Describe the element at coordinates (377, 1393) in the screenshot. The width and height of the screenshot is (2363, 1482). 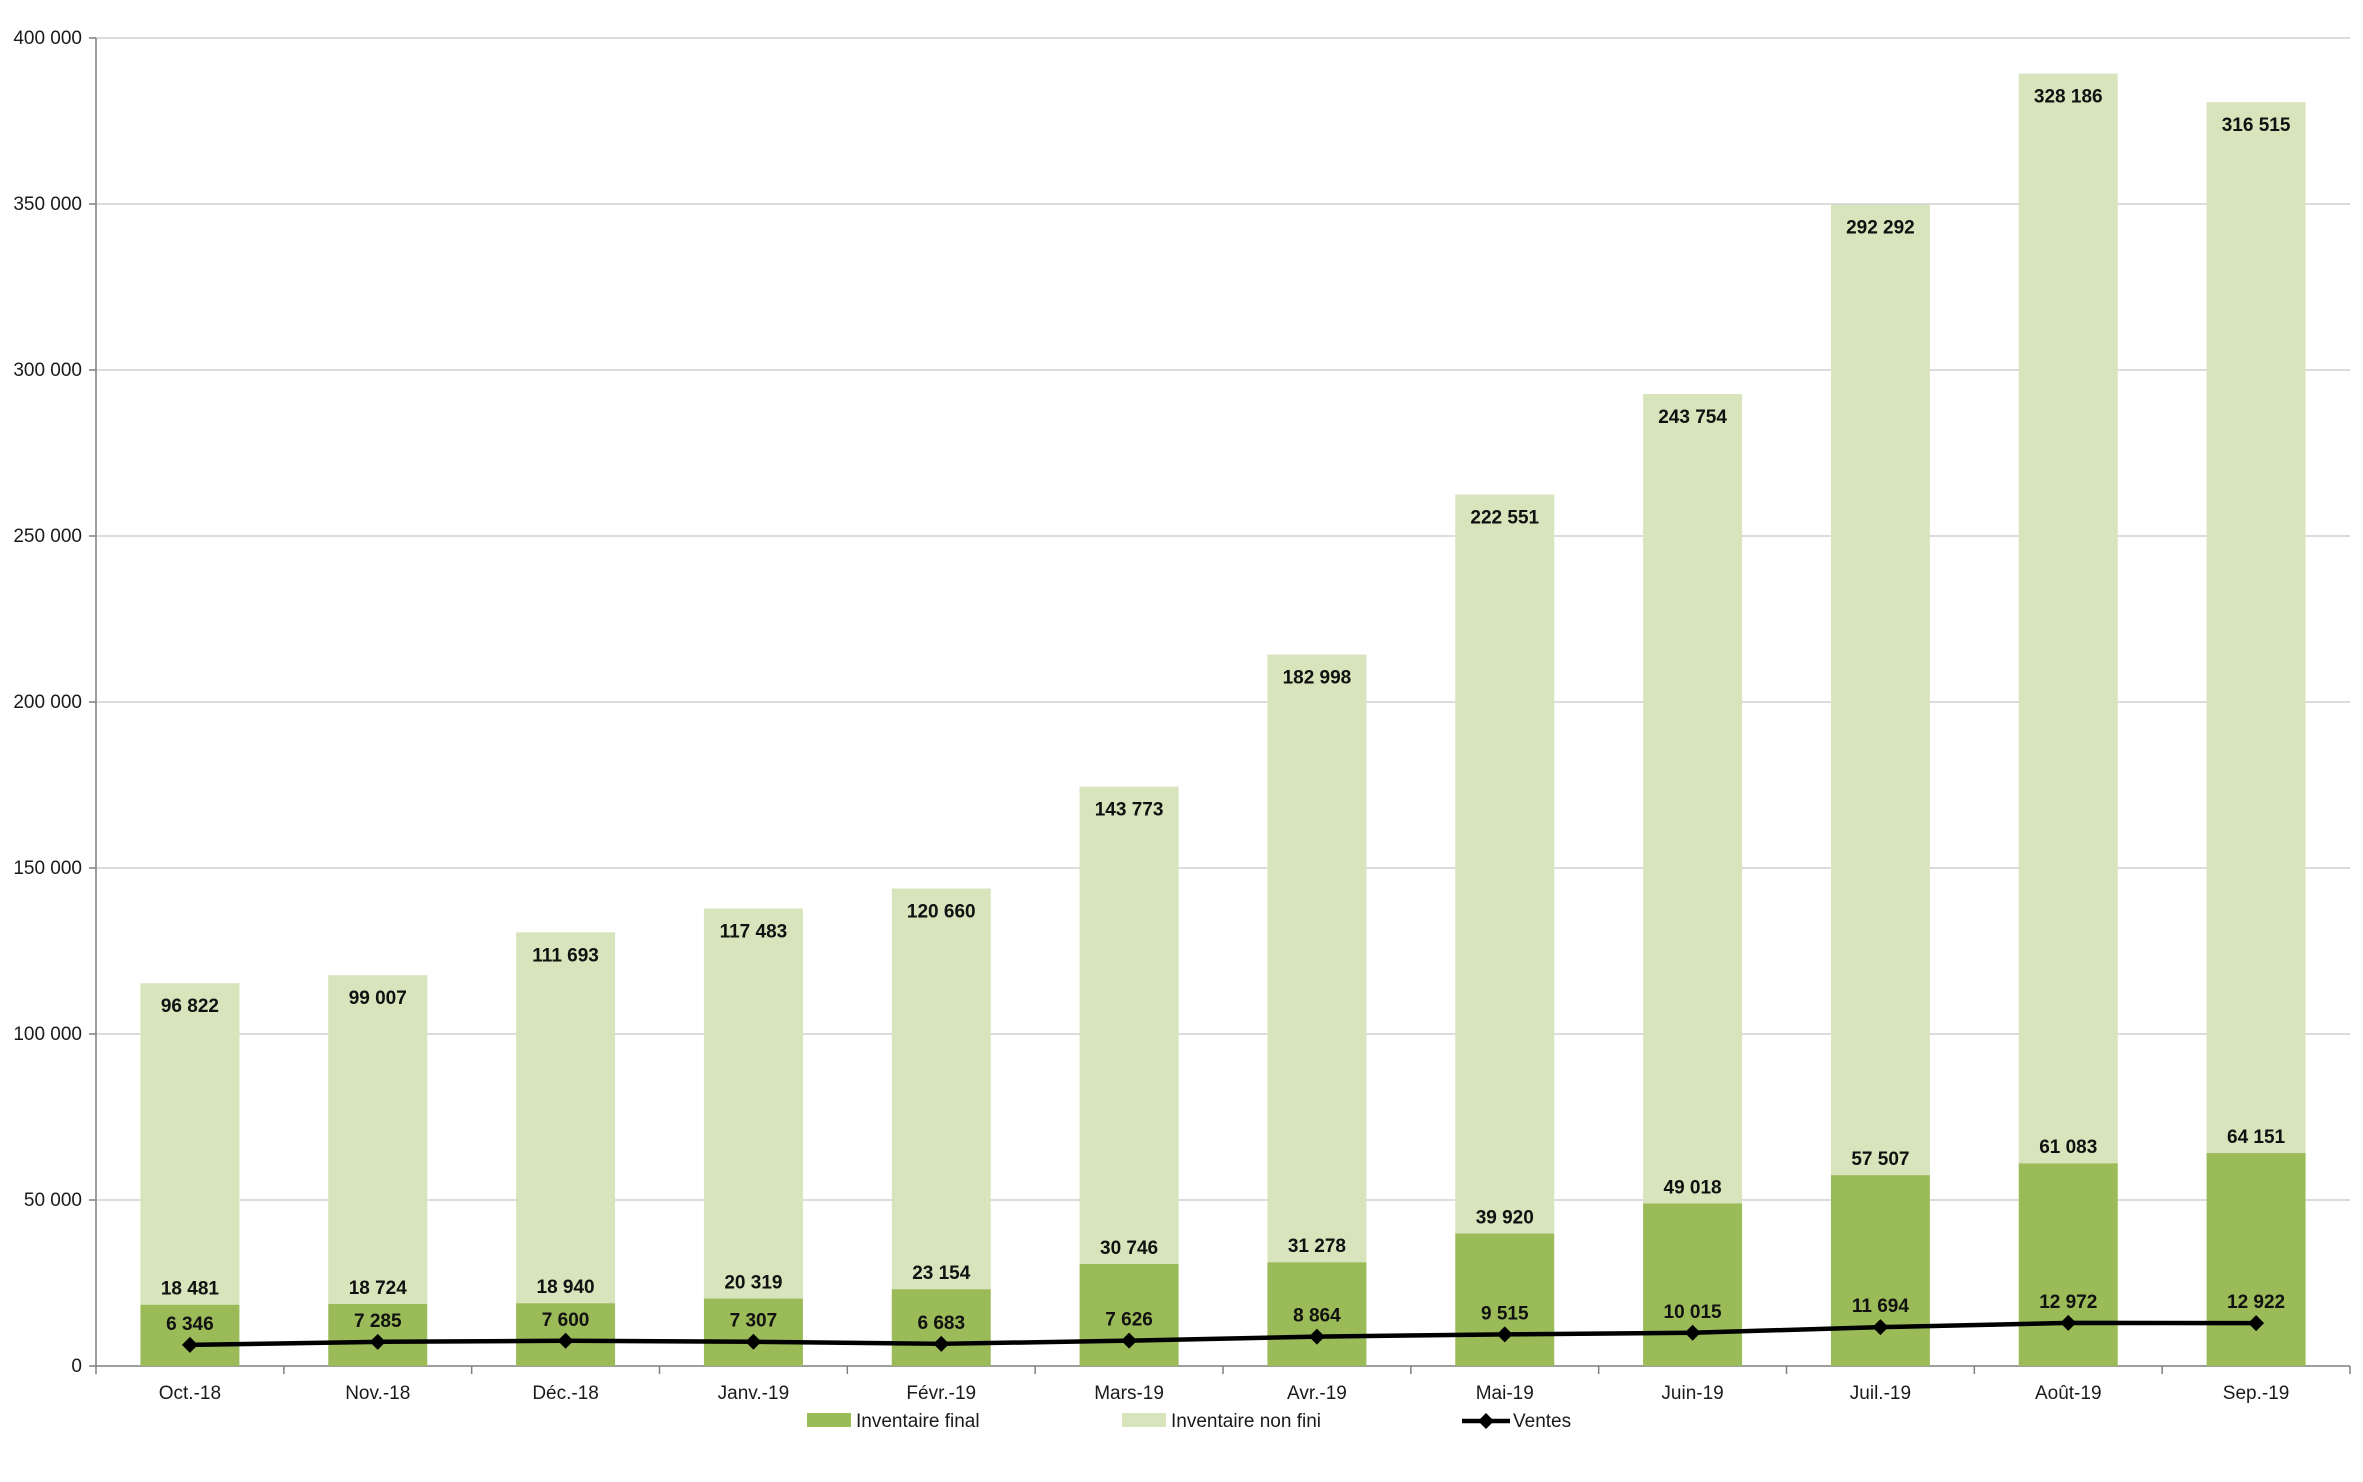
I see `x-category-label: Nov.-18` at that location.